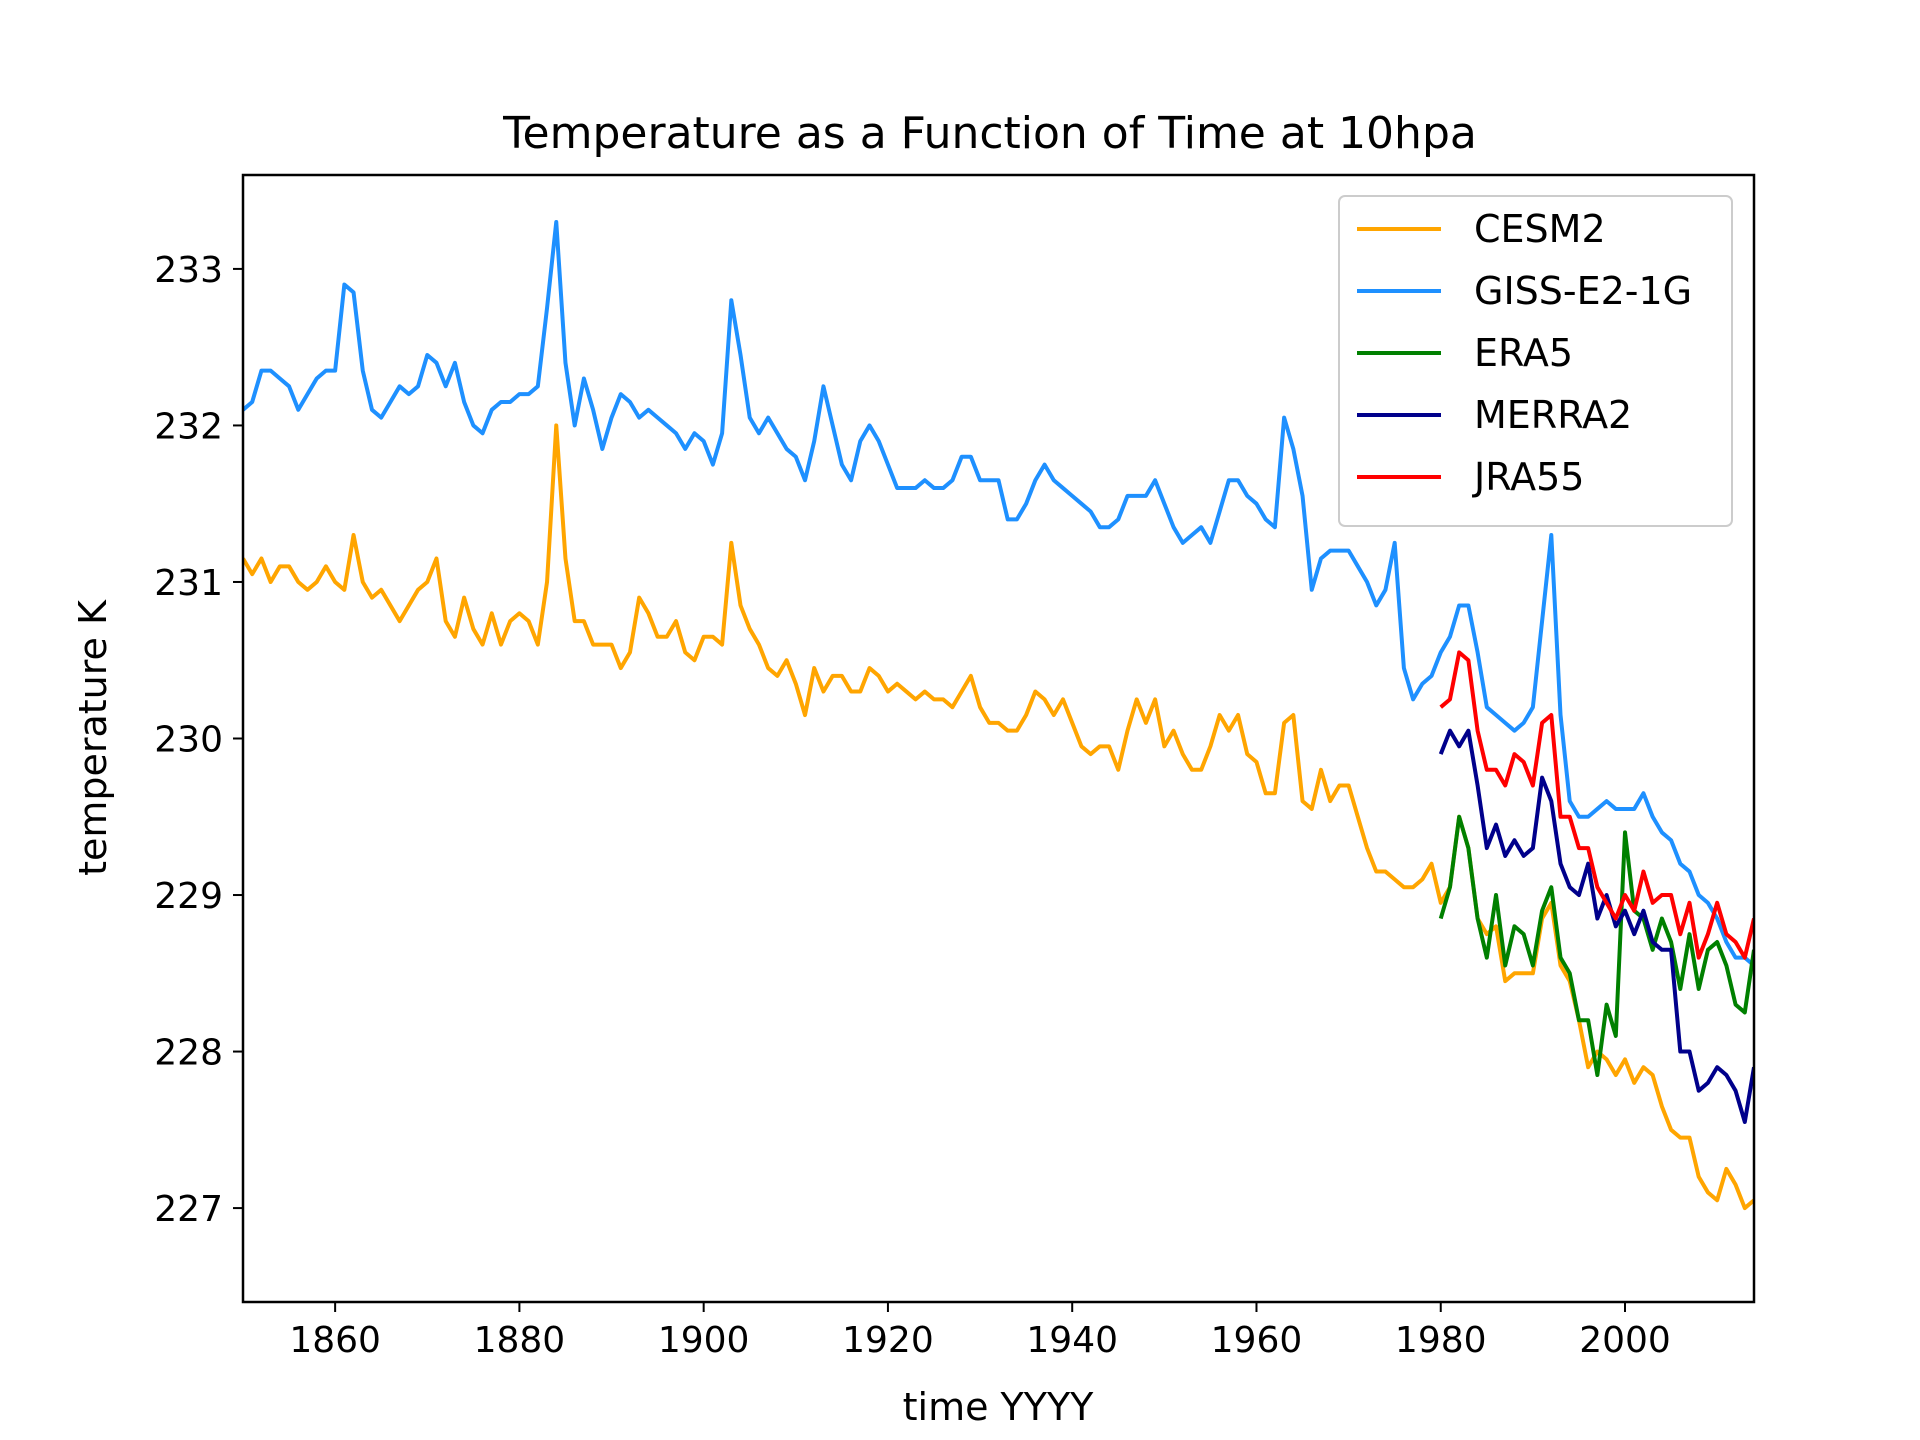 The height and width of the screenshot is (1440, 1920). What do you see at coordinates (1596, 946) in the screenshot?
I see `series-line-era5` at bounding box center [1596, 946].